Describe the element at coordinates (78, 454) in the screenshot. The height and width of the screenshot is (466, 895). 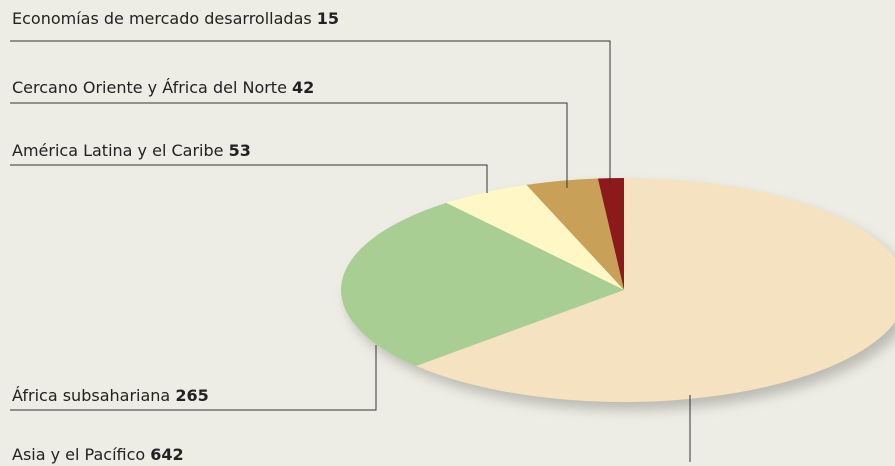
I see `slice-name: Asia y el Pacífico` at that location.